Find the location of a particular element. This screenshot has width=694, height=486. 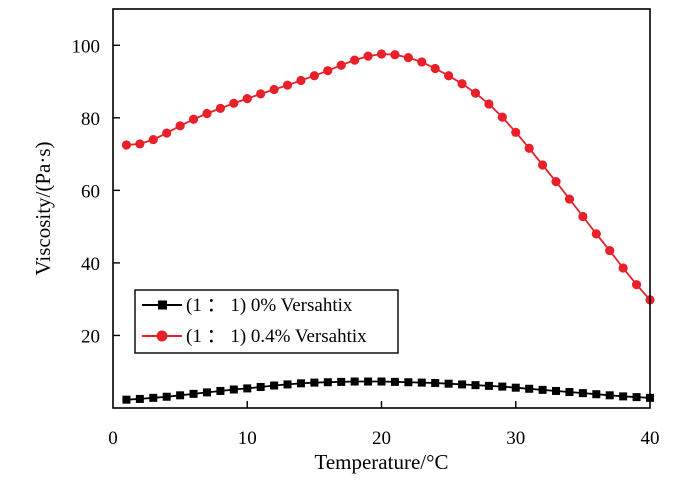

y-tick-label: 60 is located at coordinates (90, 191).